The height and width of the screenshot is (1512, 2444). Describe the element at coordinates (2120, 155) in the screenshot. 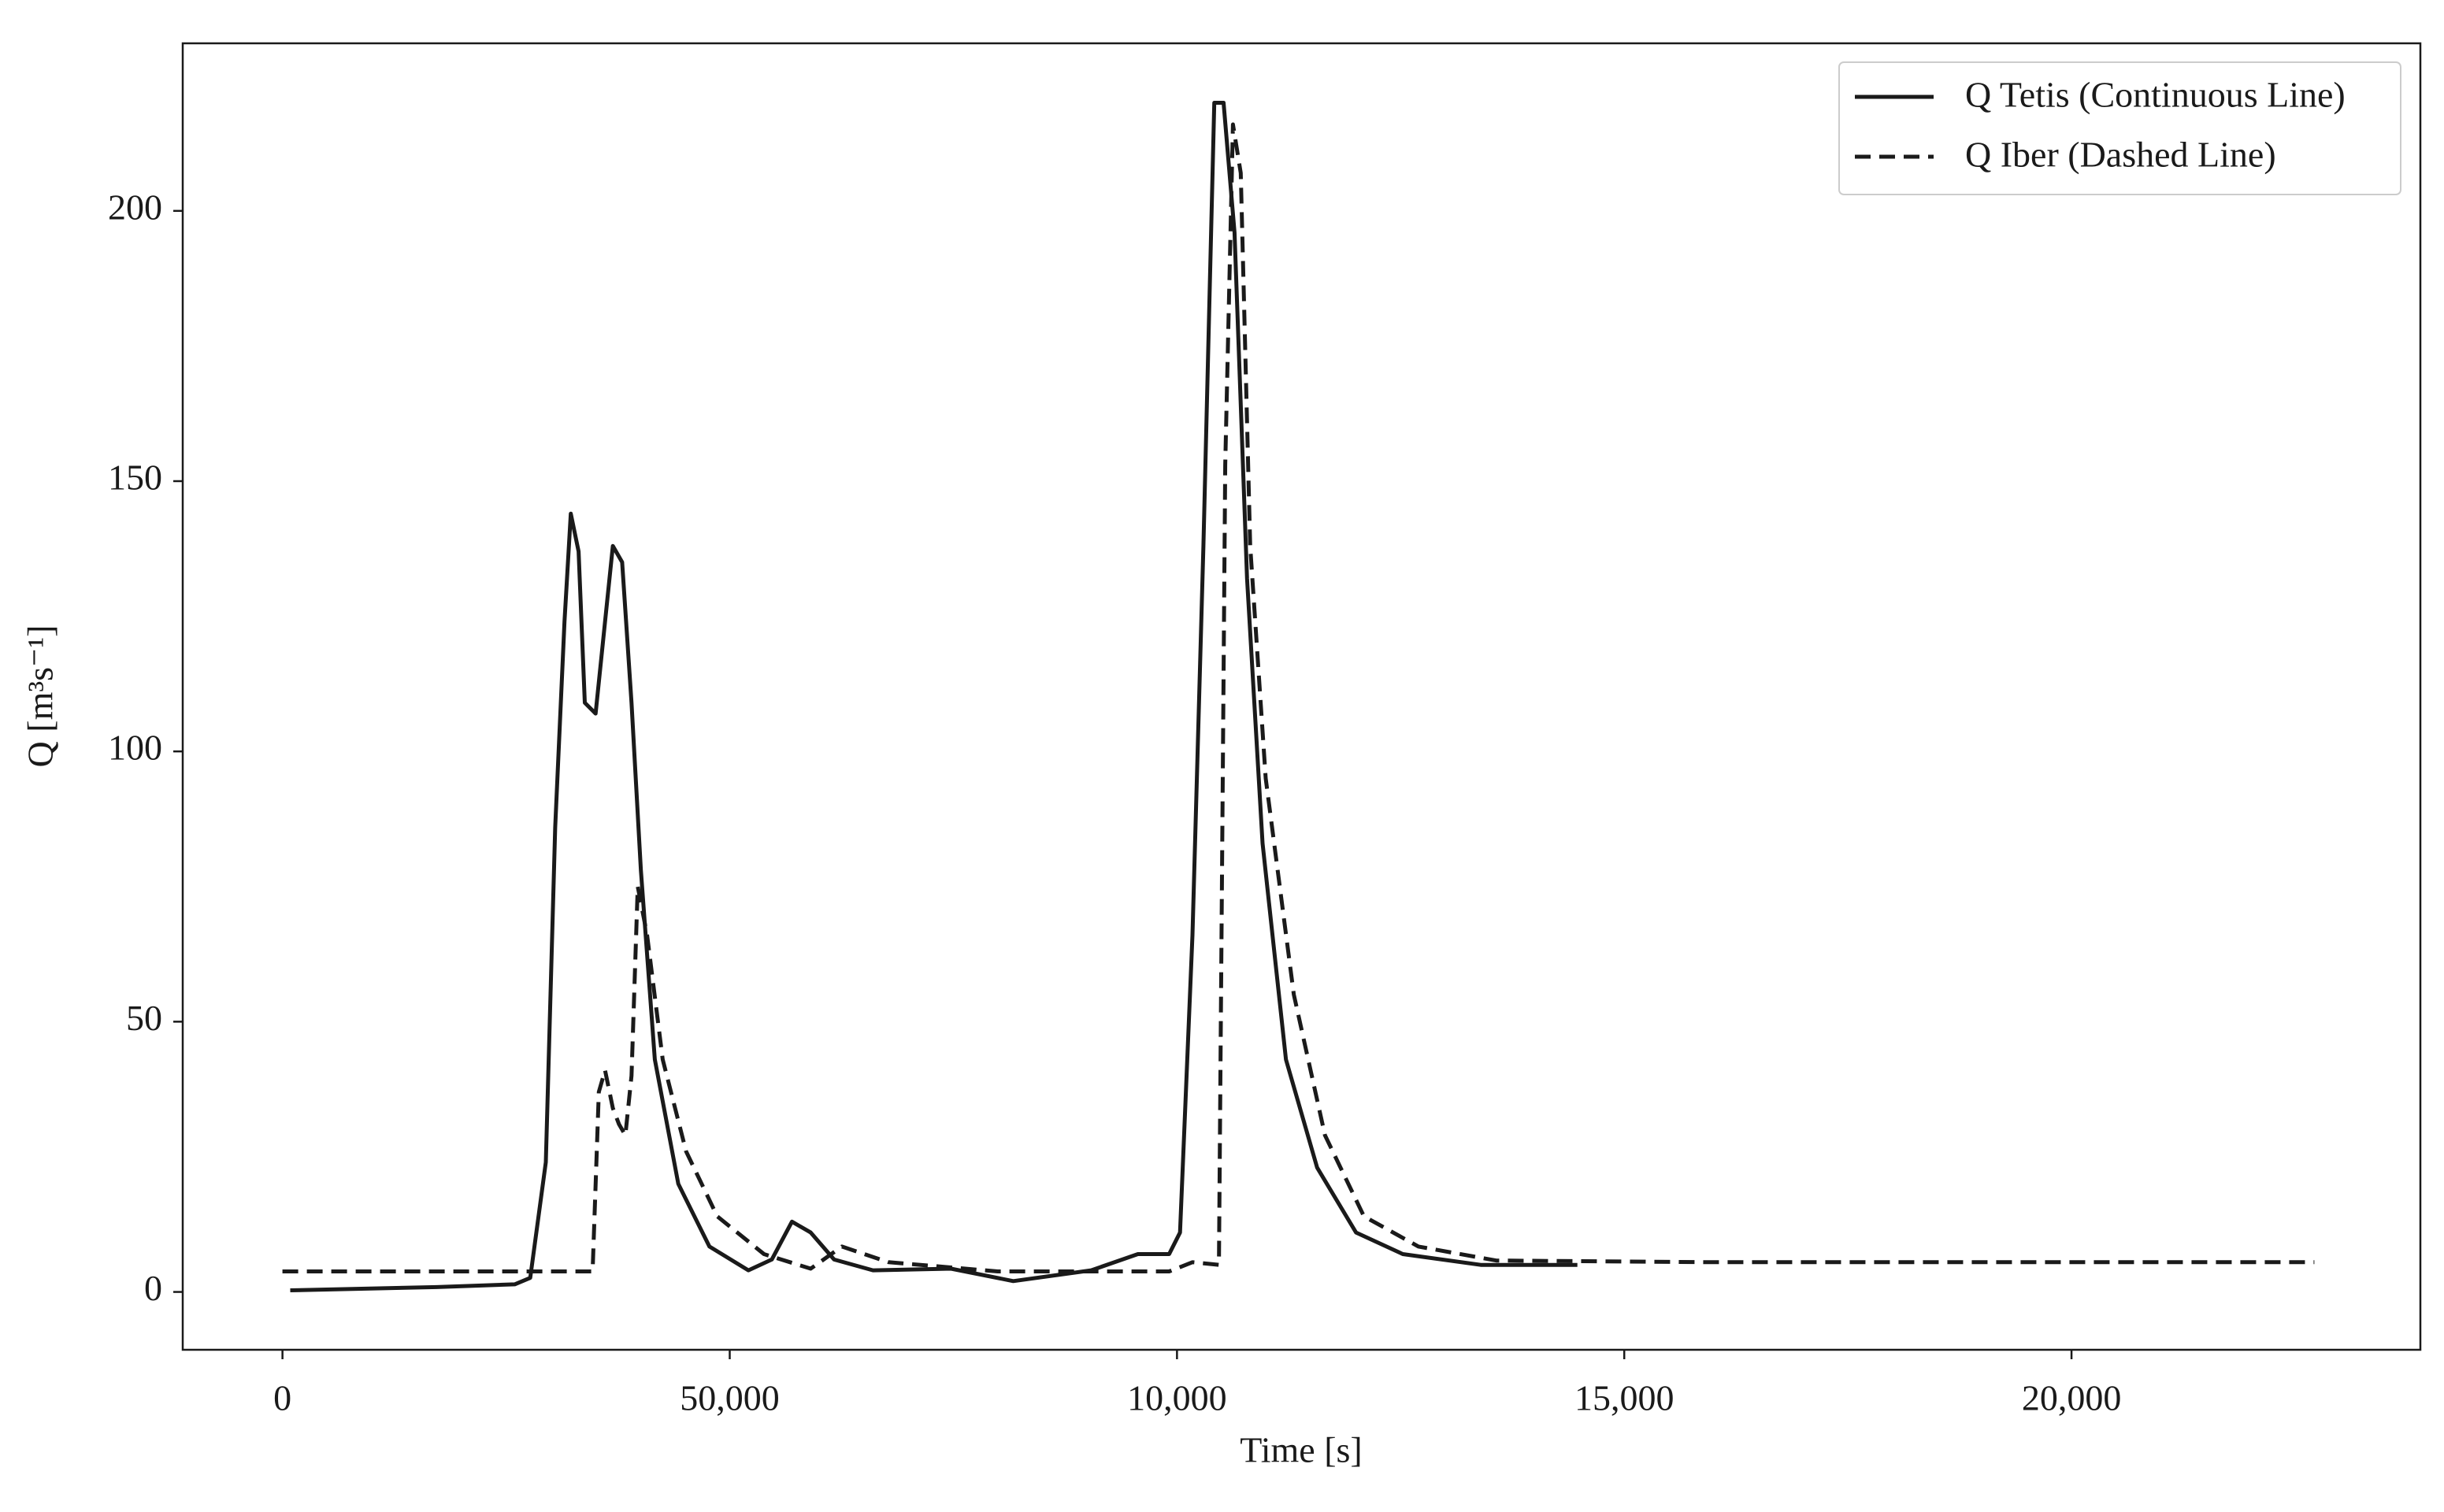

I see `legend-label: Q Iber (Dashed Line)` at that location.